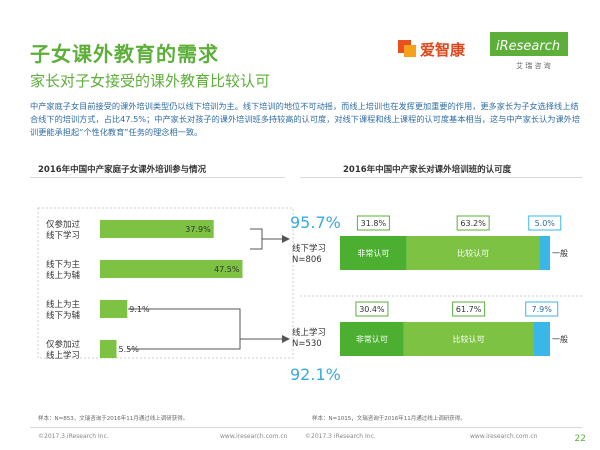 The image size is (600, 450). I want to click on value-callout-label: 30.4%, so click(372, 309).